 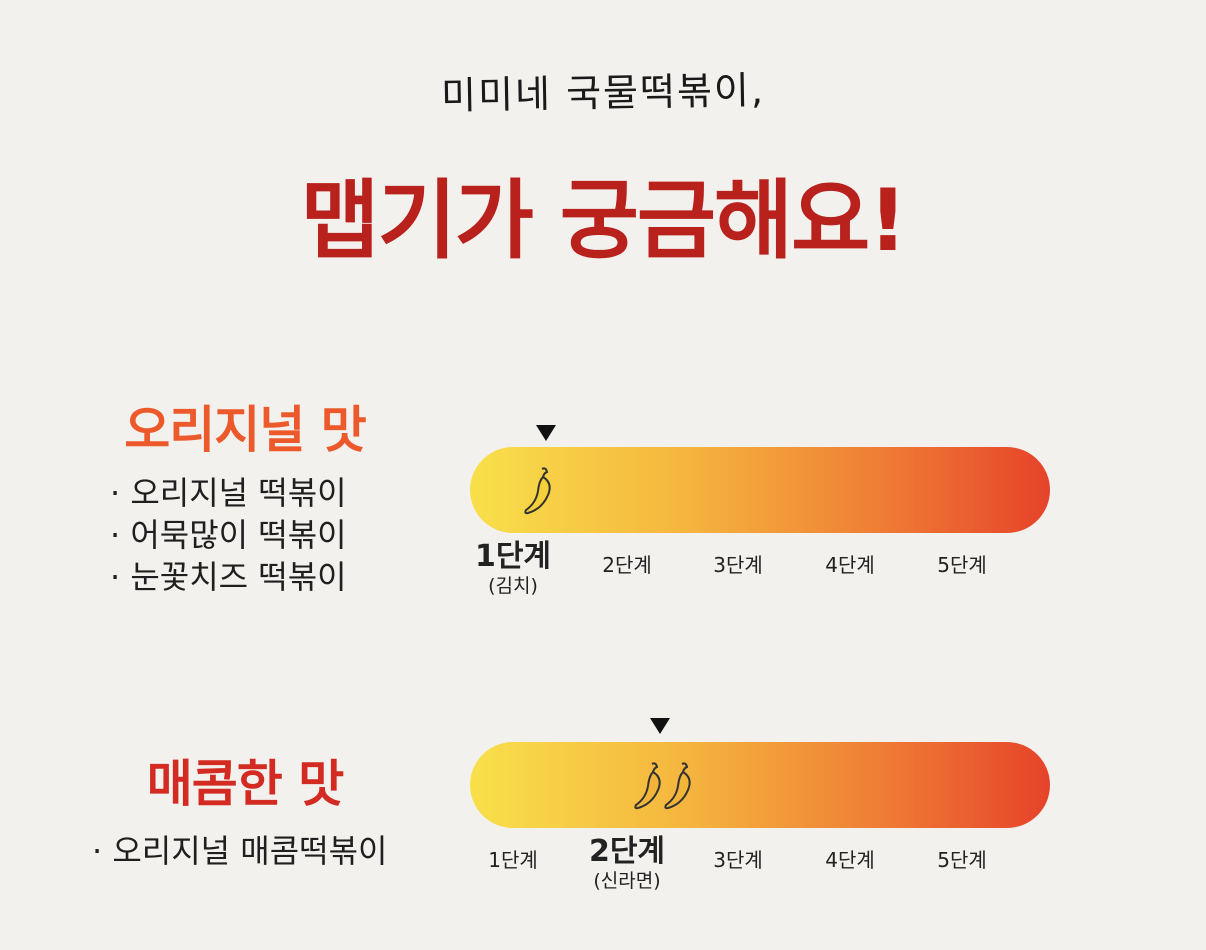 What do you see at coordinates (228, 493) in the screenshot?
I see `menu-item: 오리지널 떡볶이` at bounding box center [228, 493].